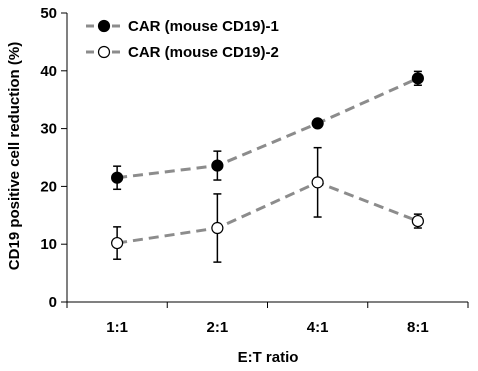 Image resolution: width=478 pixels, height=371 pixels. Describe the element at coordinates (218, 327) in the screenshot. I see `x-tick-label: 2:1` at that location.